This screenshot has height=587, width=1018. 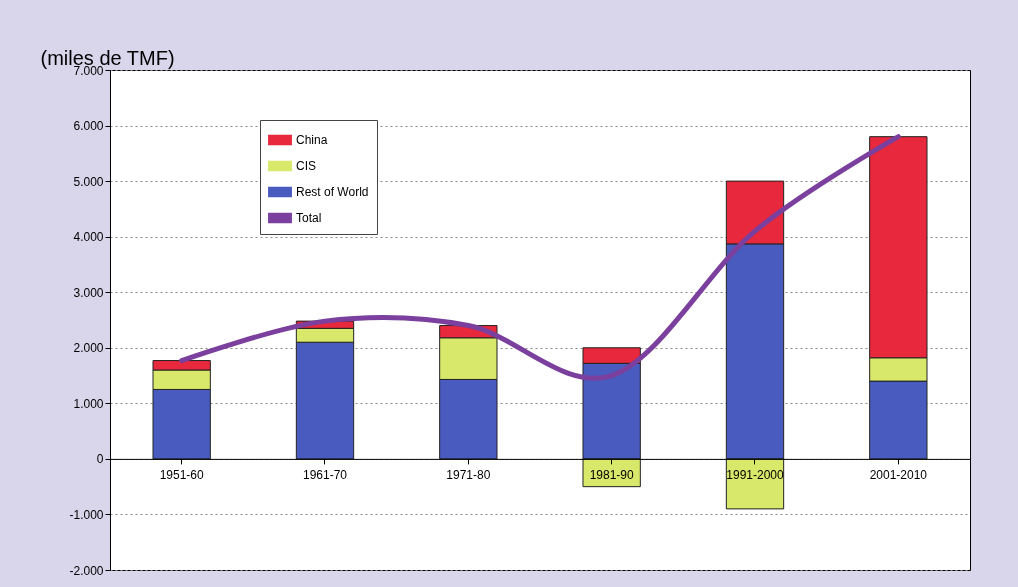 I want to click on legend-label: Total, so click(x=309, y=218).